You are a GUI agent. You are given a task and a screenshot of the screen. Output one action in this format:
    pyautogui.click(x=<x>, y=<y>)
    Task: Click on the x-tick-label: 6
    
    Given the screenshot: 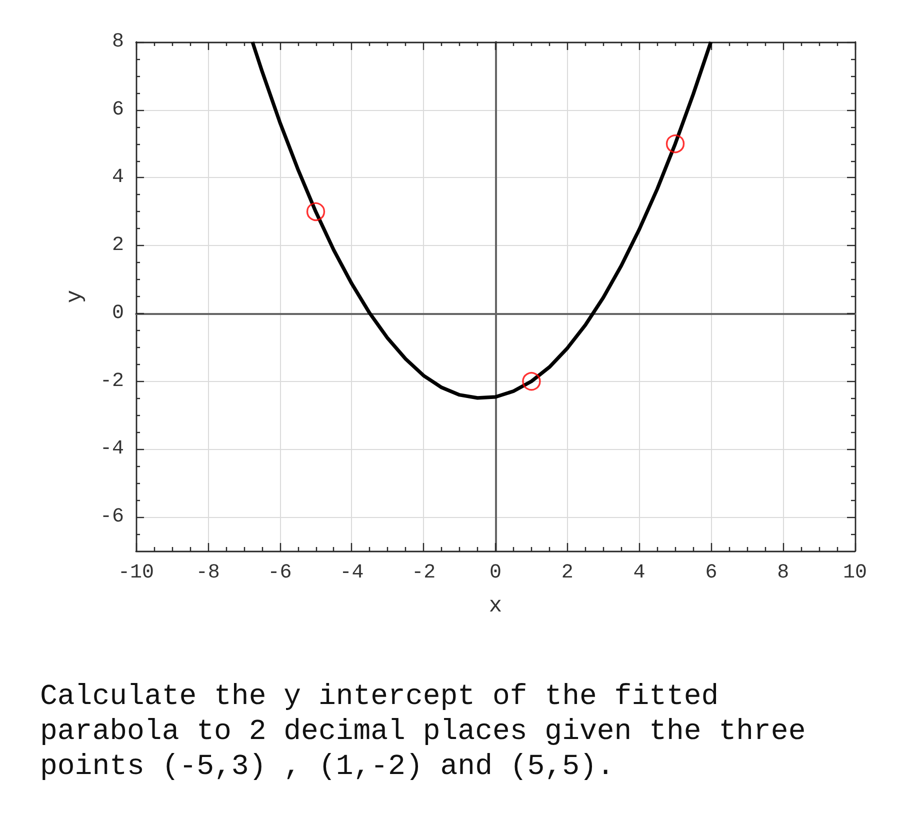 What is the action you would take?
    pyautogui.click(x=711, y=573)
    